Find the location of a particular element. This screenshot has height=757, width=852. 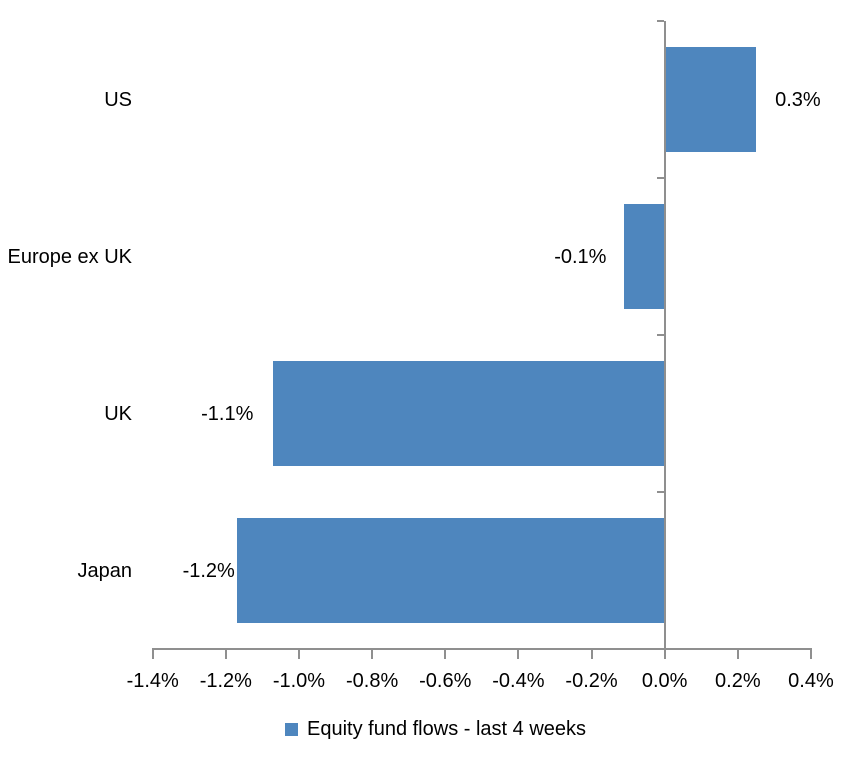

x-tick-label: -1.4% is located at coordinates (152, 681).